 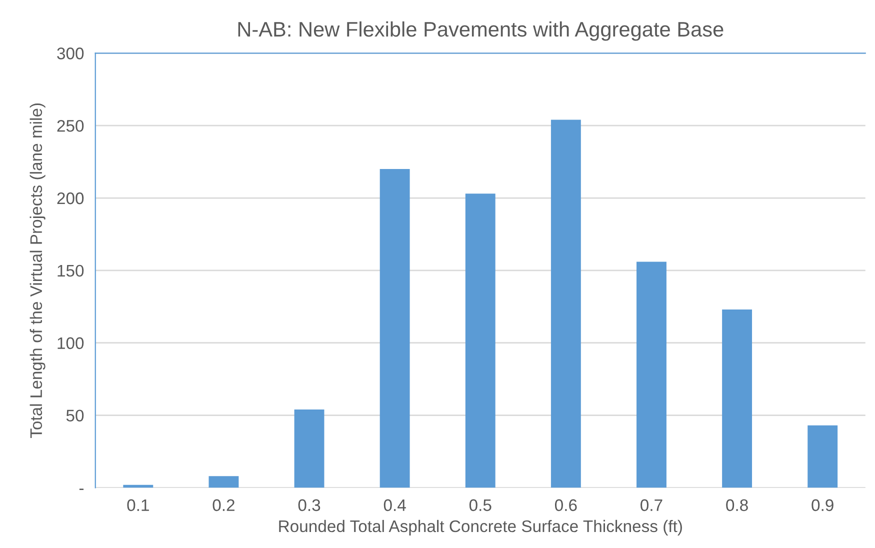 I want to click on y-axis-title: Total Length of the Virtual Projects (lane mile), so click(x=38, y=270).